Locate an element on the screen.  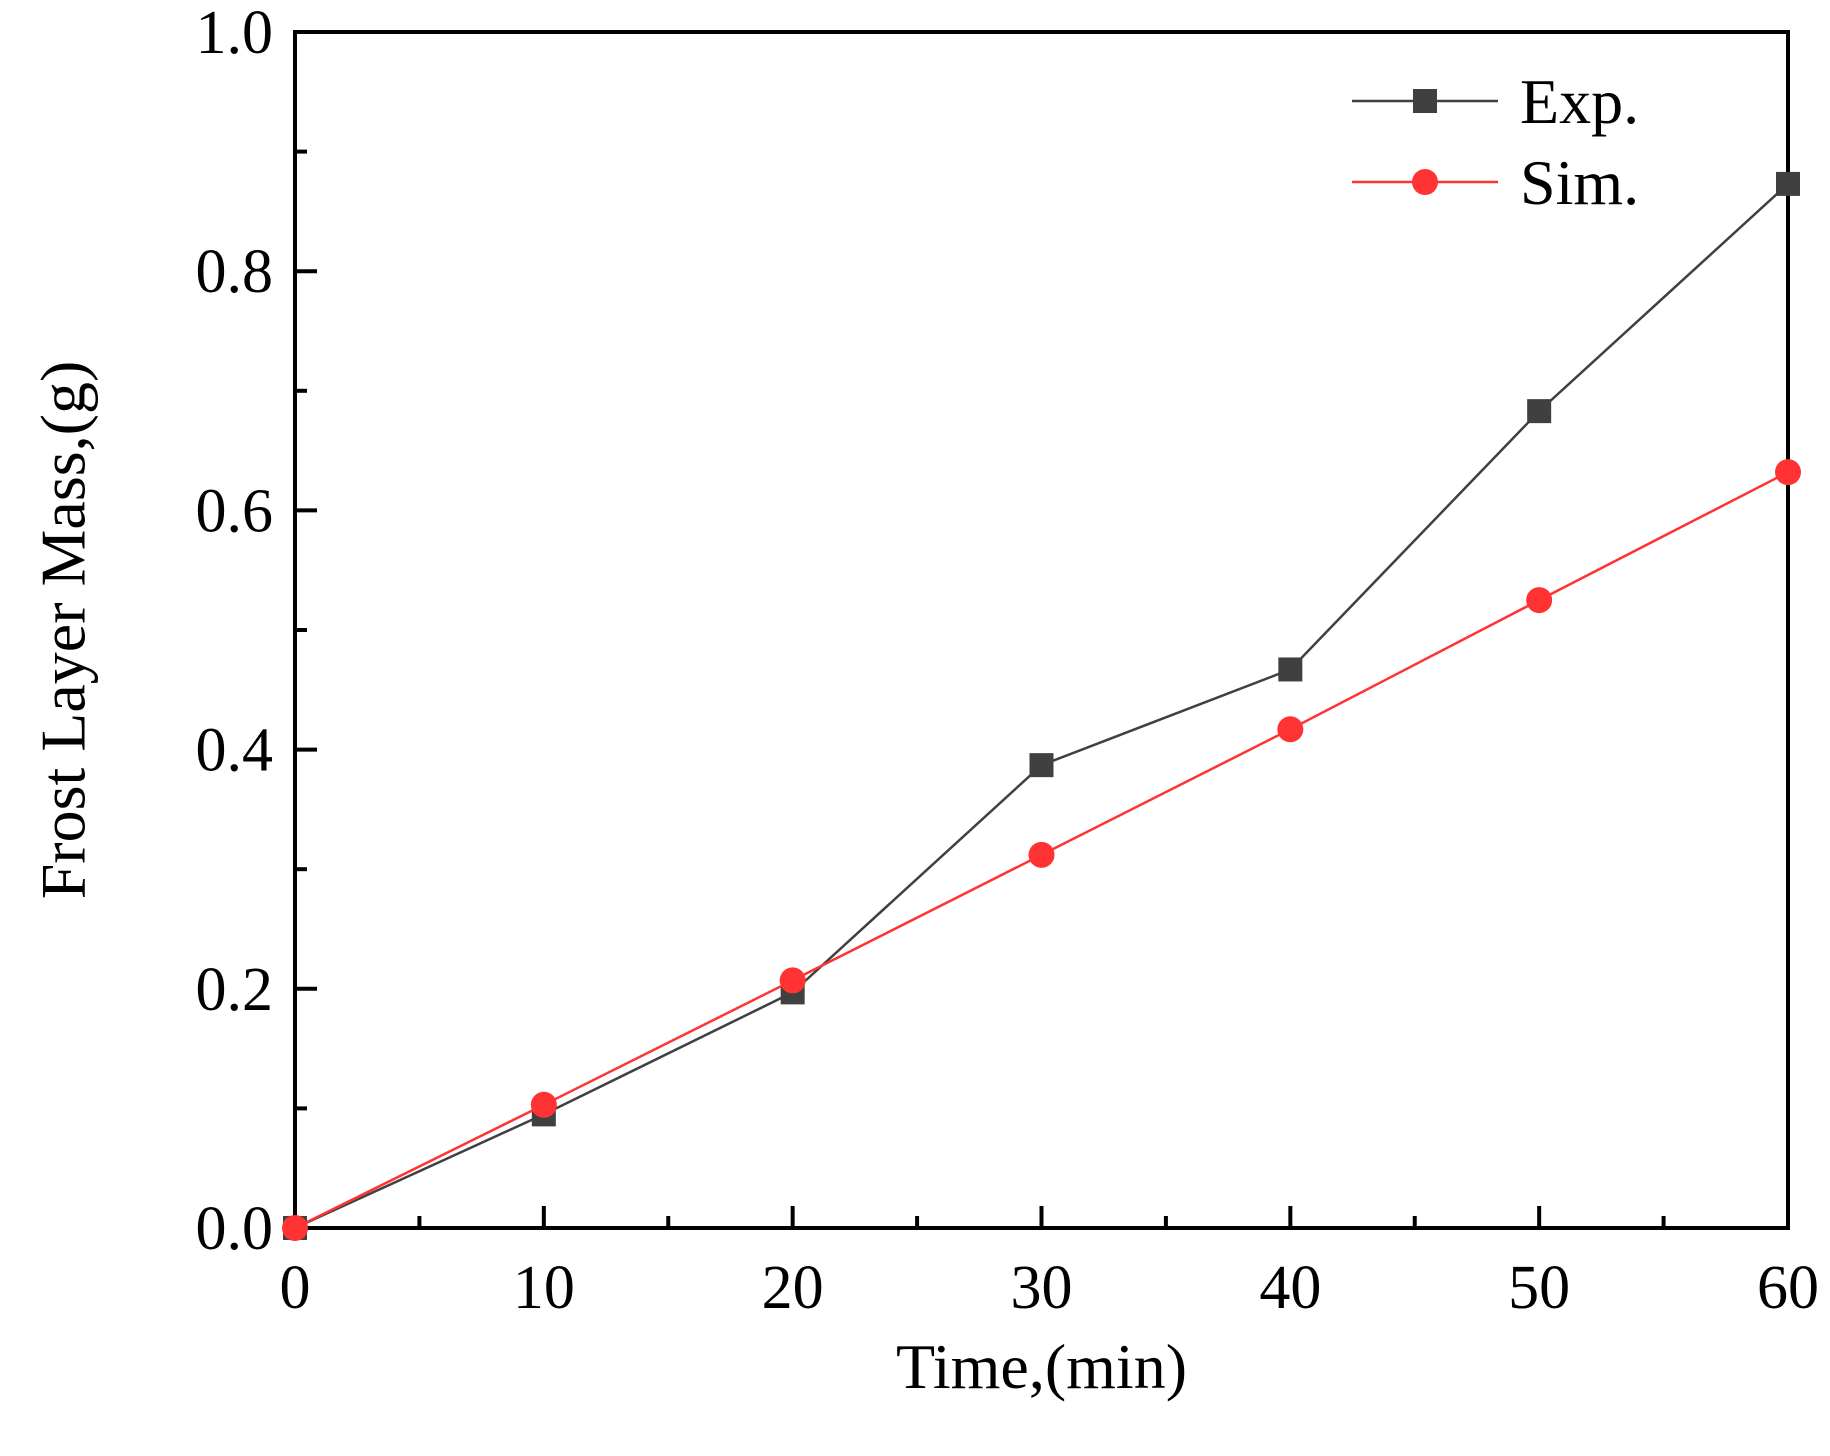
x-axis-title: Time,(min) is located at coordinates (1041, 1366).